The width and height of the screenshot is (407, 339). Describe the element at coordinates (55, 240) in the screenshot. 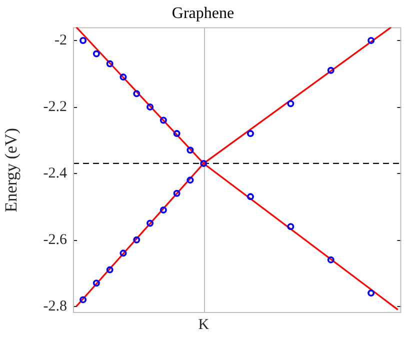

I see `y-tick-label: -2.6` at that location.